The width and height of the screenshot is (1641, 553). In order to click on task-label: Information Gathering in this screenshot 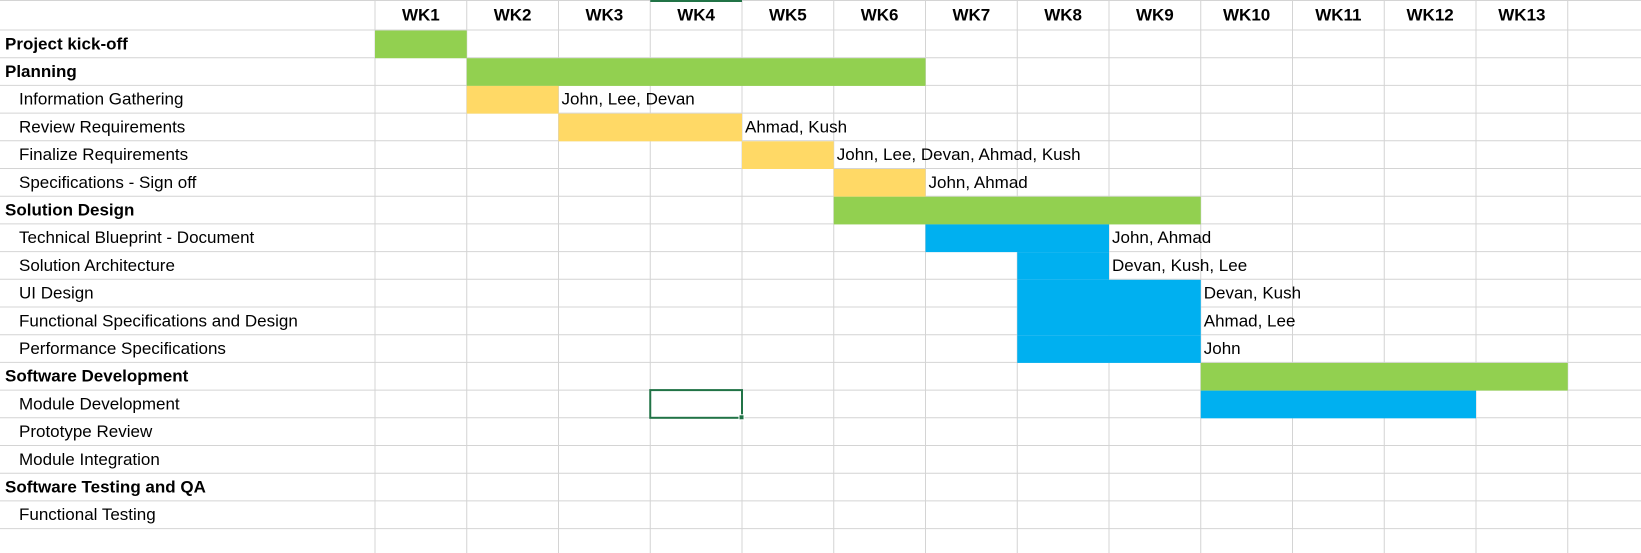, I will do `click(101, 99)`.